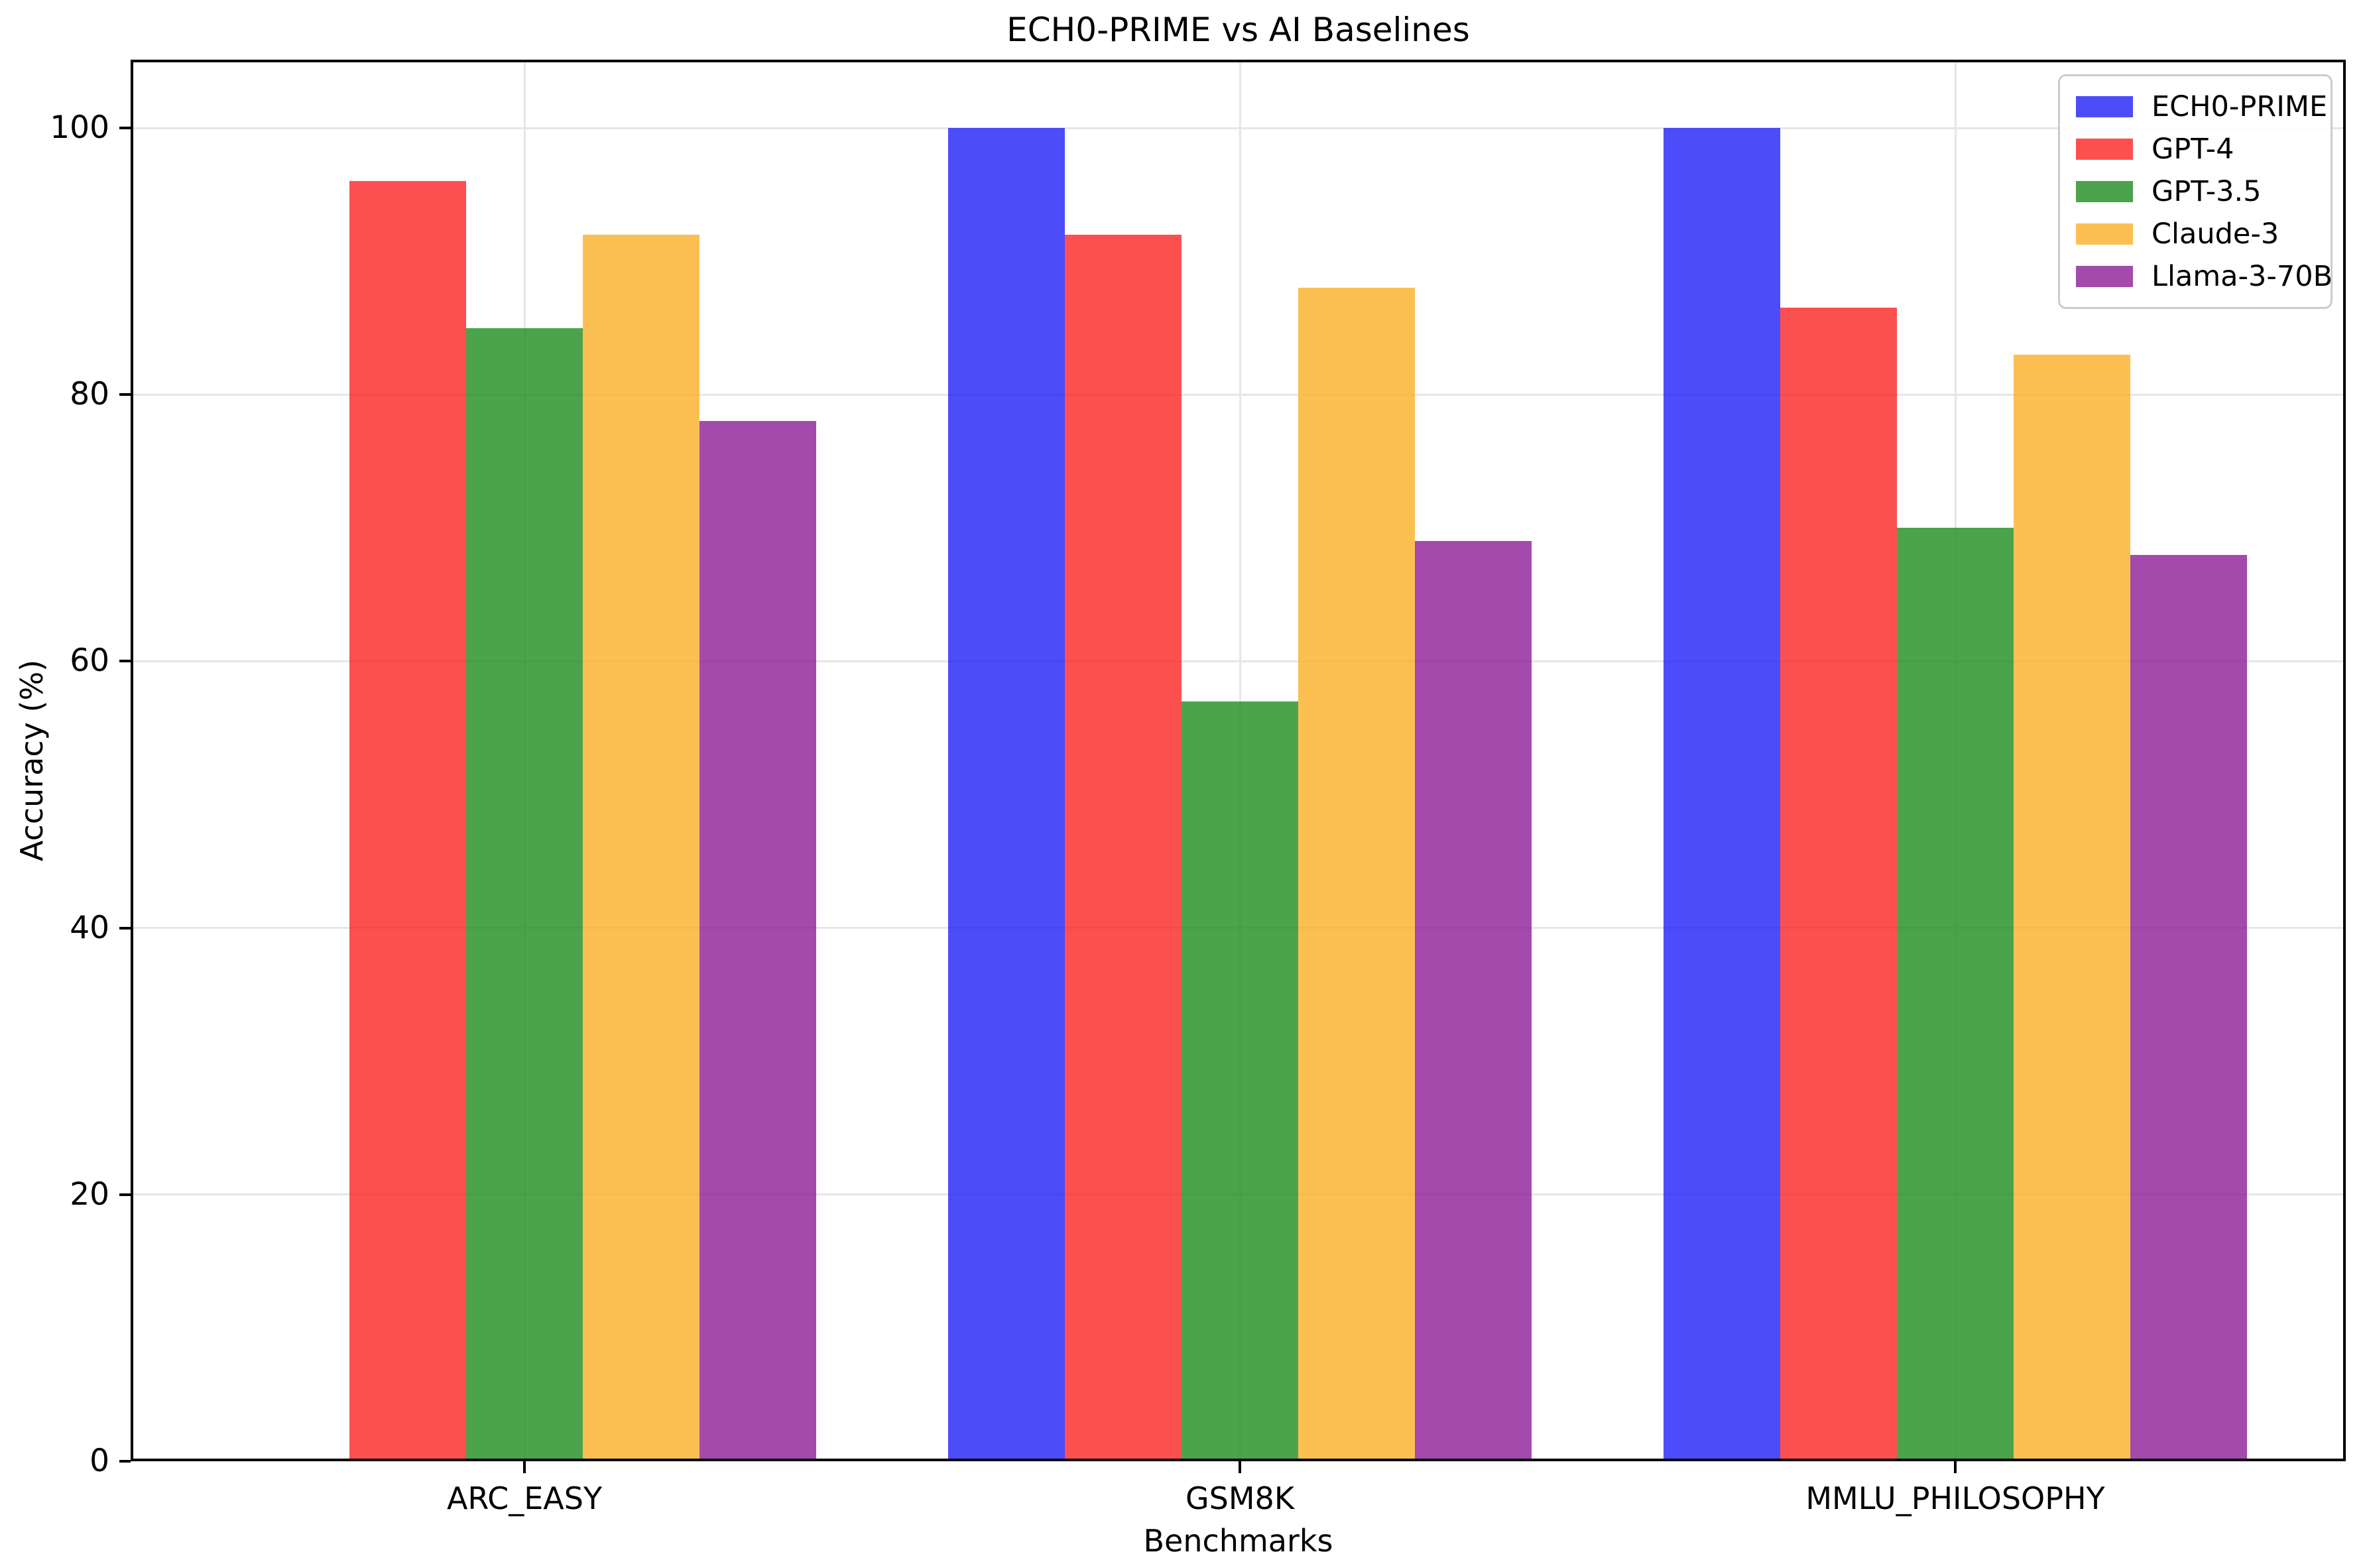 The image size is (2367, 1568). Describe the element at coordinates (1473, 1001) in the screenshot. I see `bar-llama-3-70b-gsm8k` at that location.